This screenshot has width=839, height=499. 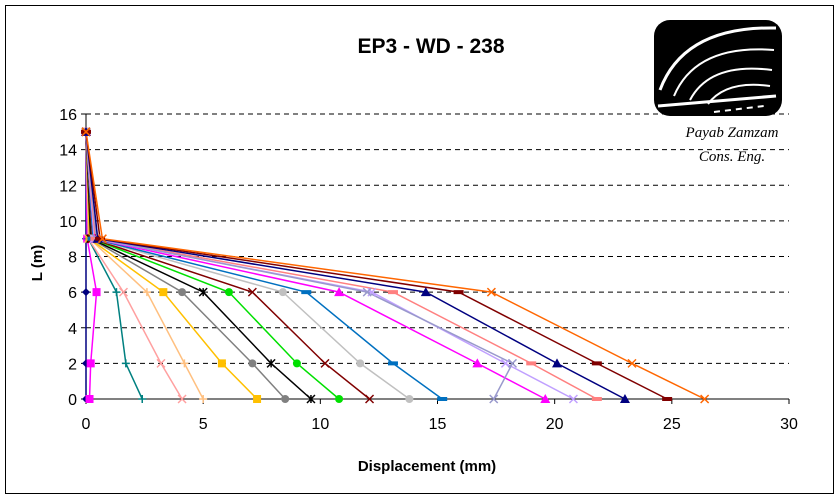 What do you see at coordinates (732, 133) in the screenshot?
I see `annotation-line-1: Payab Zamzam` at bounding box center [732, 133].